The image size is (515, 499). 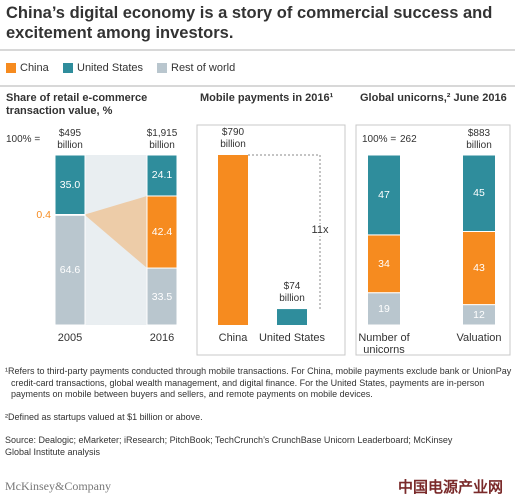 I want to click on value-label: 35.0, so click(x=70, y=184).